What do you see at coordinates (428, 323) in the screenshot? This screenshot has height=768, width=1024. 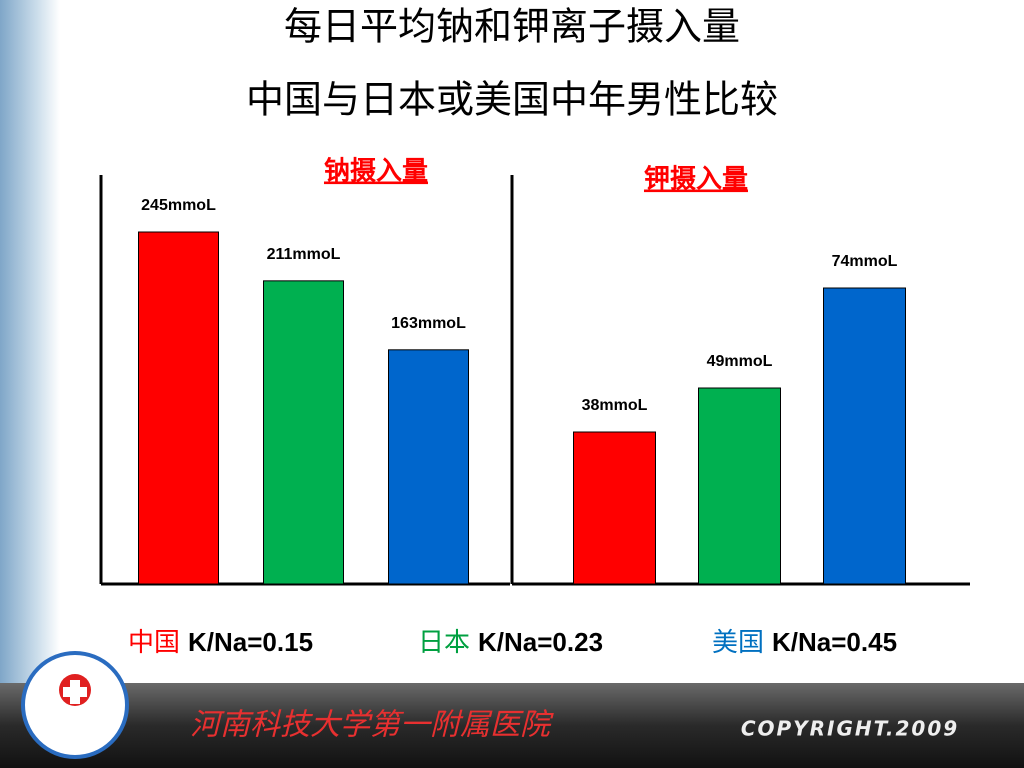 I see `data-label: 163mmoL` at bounding box center [428, 323].